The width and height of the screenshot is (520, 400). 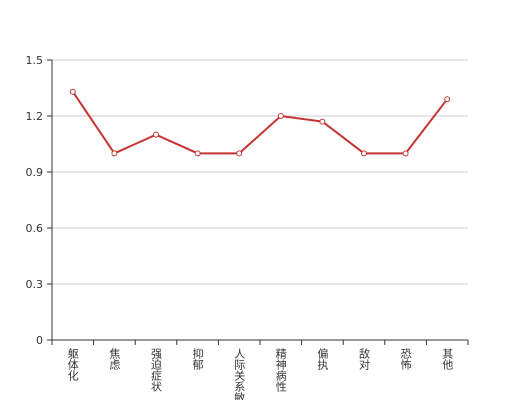 What do you see at coordinates (156, 370) in the screenshot?
I see `x-tick-label: 强迫症状` at bounding box center [156, 370].